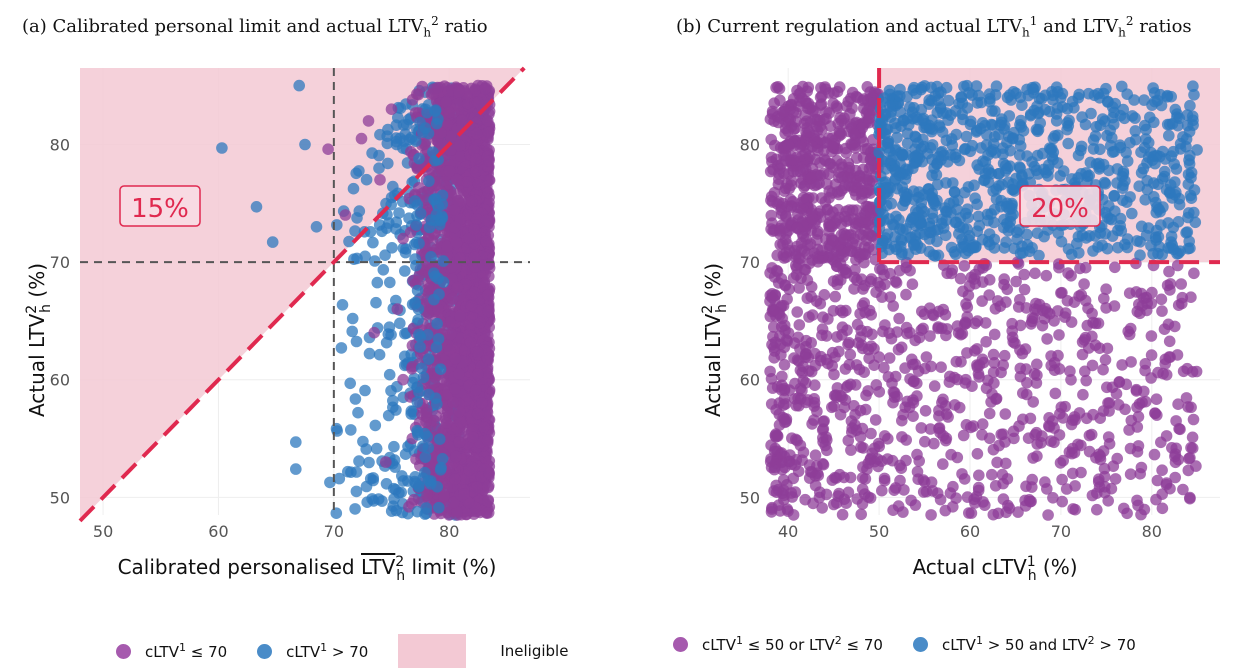 This screenshot has width=1233, height=668. What do you see at coordinates (60, 262) in the screenshot?
I see `y-tick-label: 70` at bounding box center [60, 262].